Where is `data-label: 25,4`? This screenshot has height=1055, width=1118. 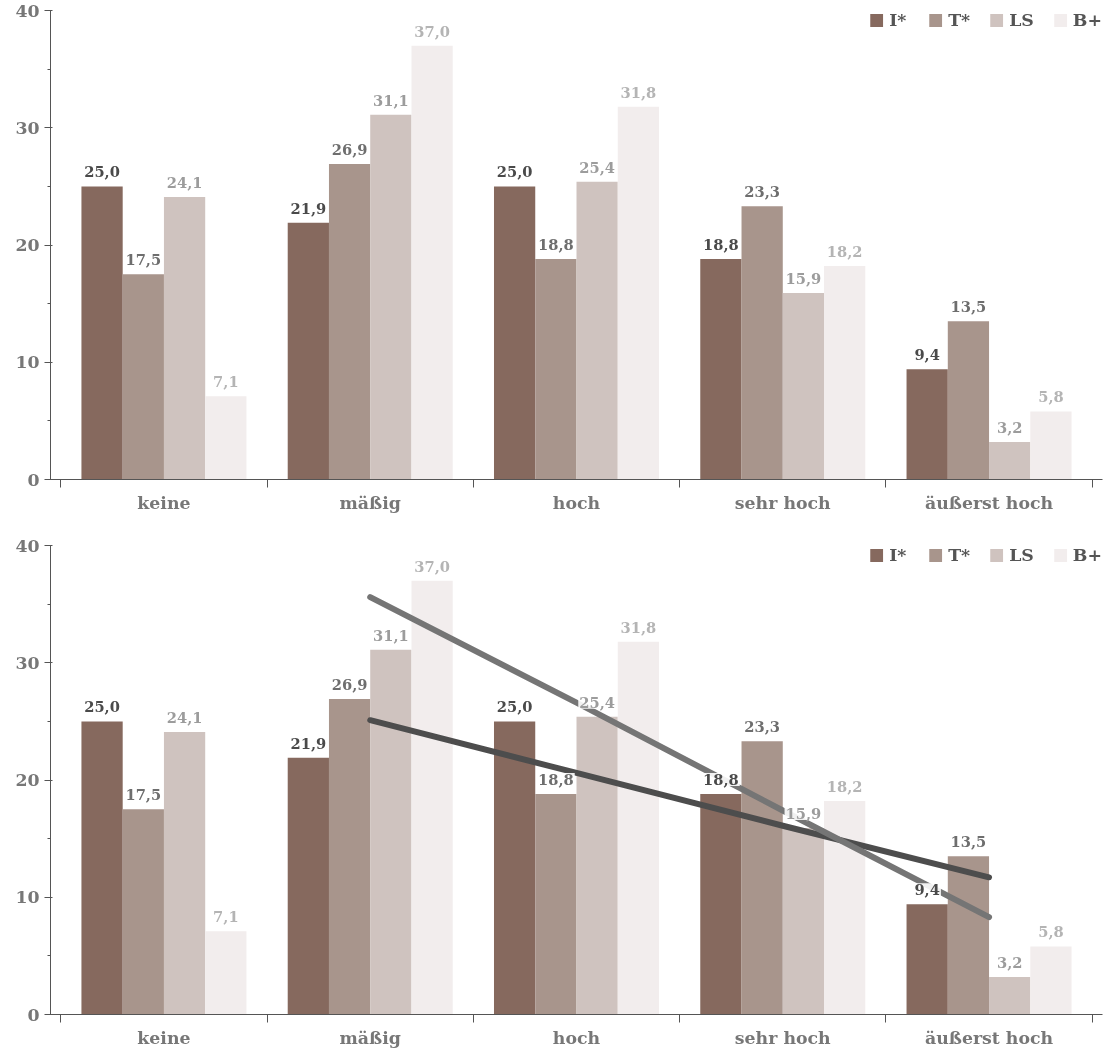 data-label: 25,4 is located at coordinates (597, 167).